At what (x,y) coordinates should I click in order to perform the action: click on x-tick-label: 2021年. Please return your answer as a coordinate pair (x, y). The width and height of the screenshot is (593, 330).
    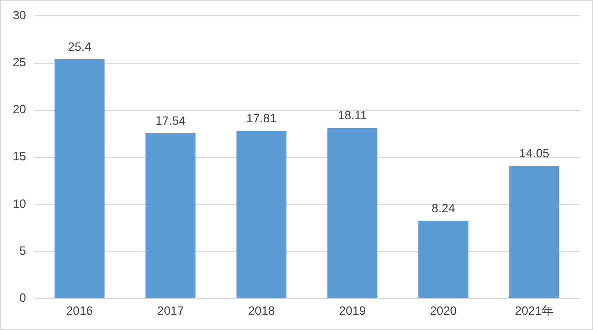
    Looking at the image, I should click on (534, 311).